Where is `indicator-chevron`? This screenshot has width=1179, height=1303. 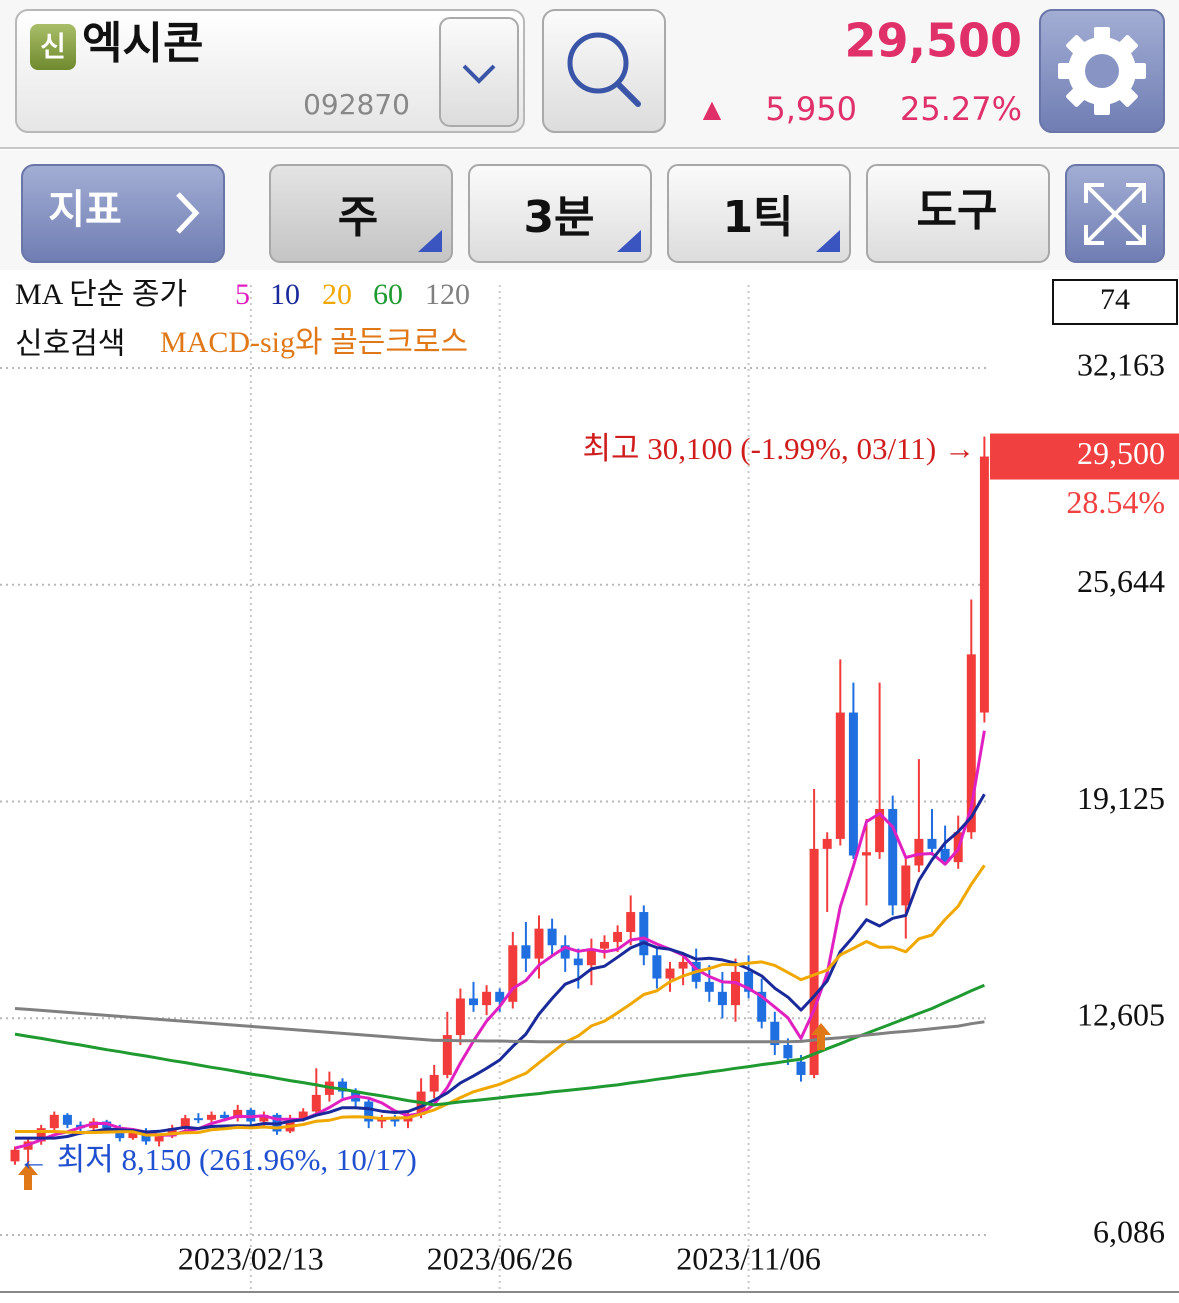
indicator-chevron is located at coordinates (188, 213).